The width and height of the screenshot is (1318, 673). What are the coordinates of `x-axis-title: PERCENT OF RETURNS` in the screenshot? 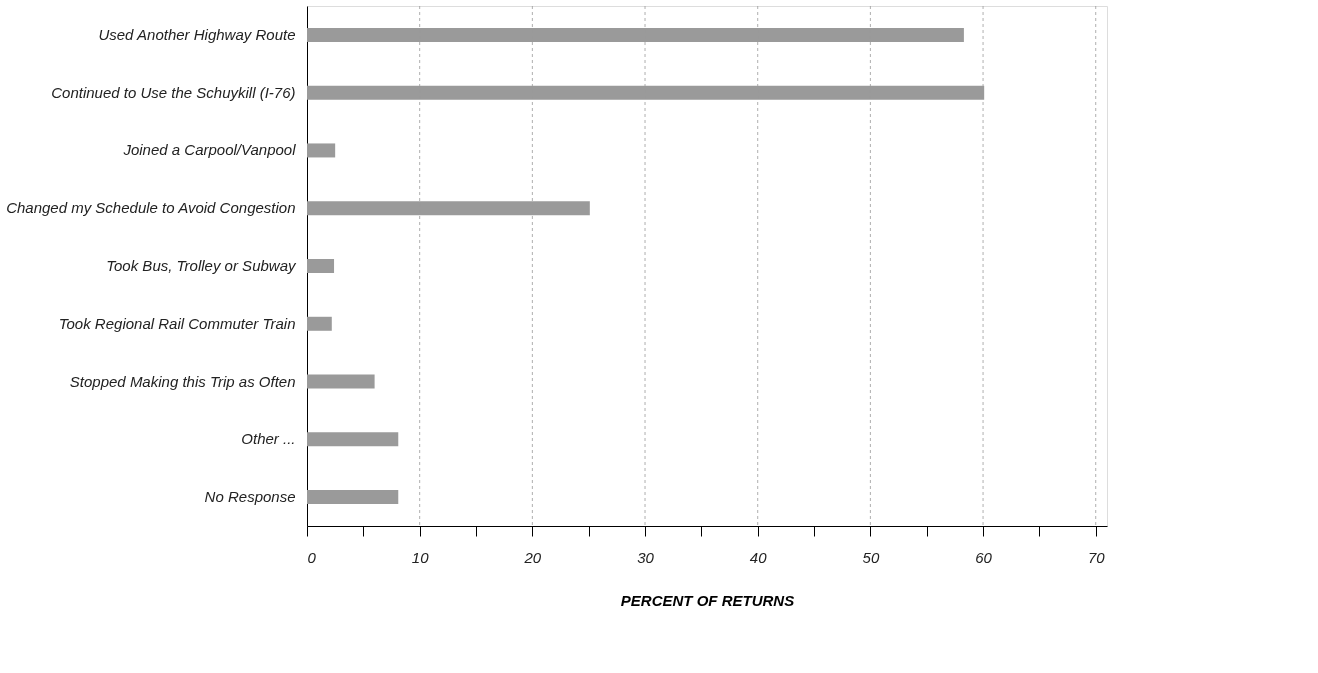 It's located at (707, 600).